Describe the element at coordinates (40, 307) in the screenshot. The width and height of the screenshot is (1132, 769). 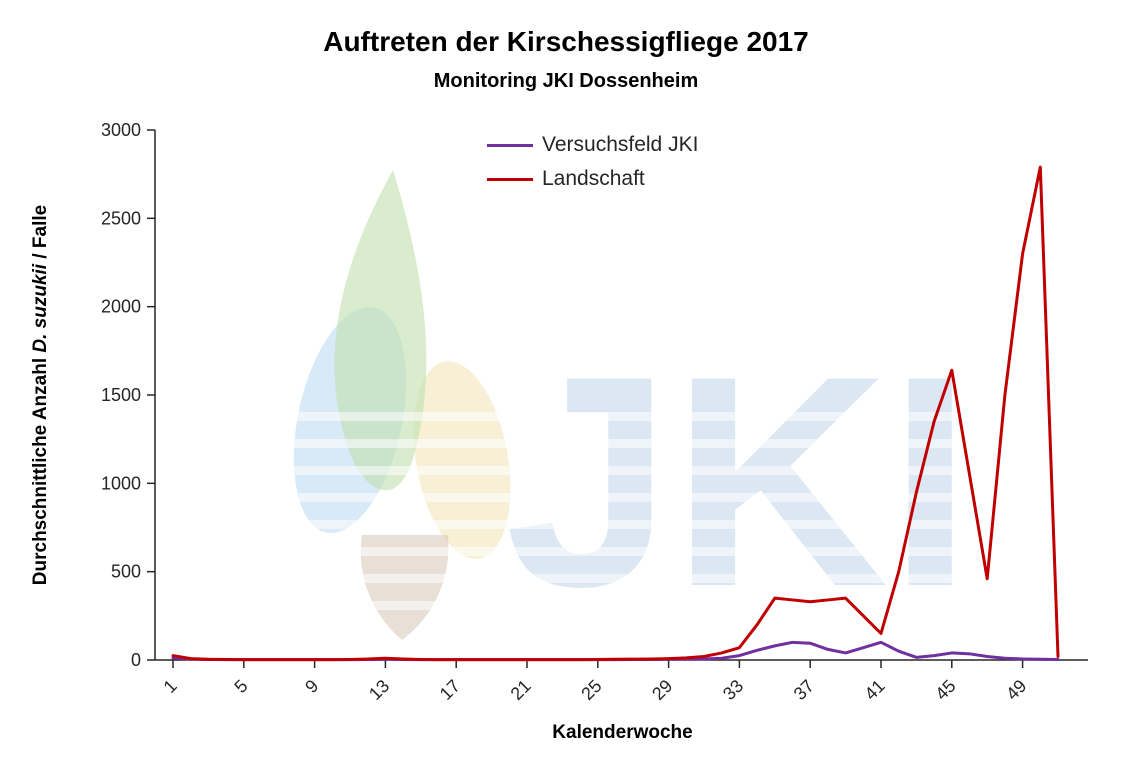
I see `y-axis-title-species: D. suzukii` at that location.